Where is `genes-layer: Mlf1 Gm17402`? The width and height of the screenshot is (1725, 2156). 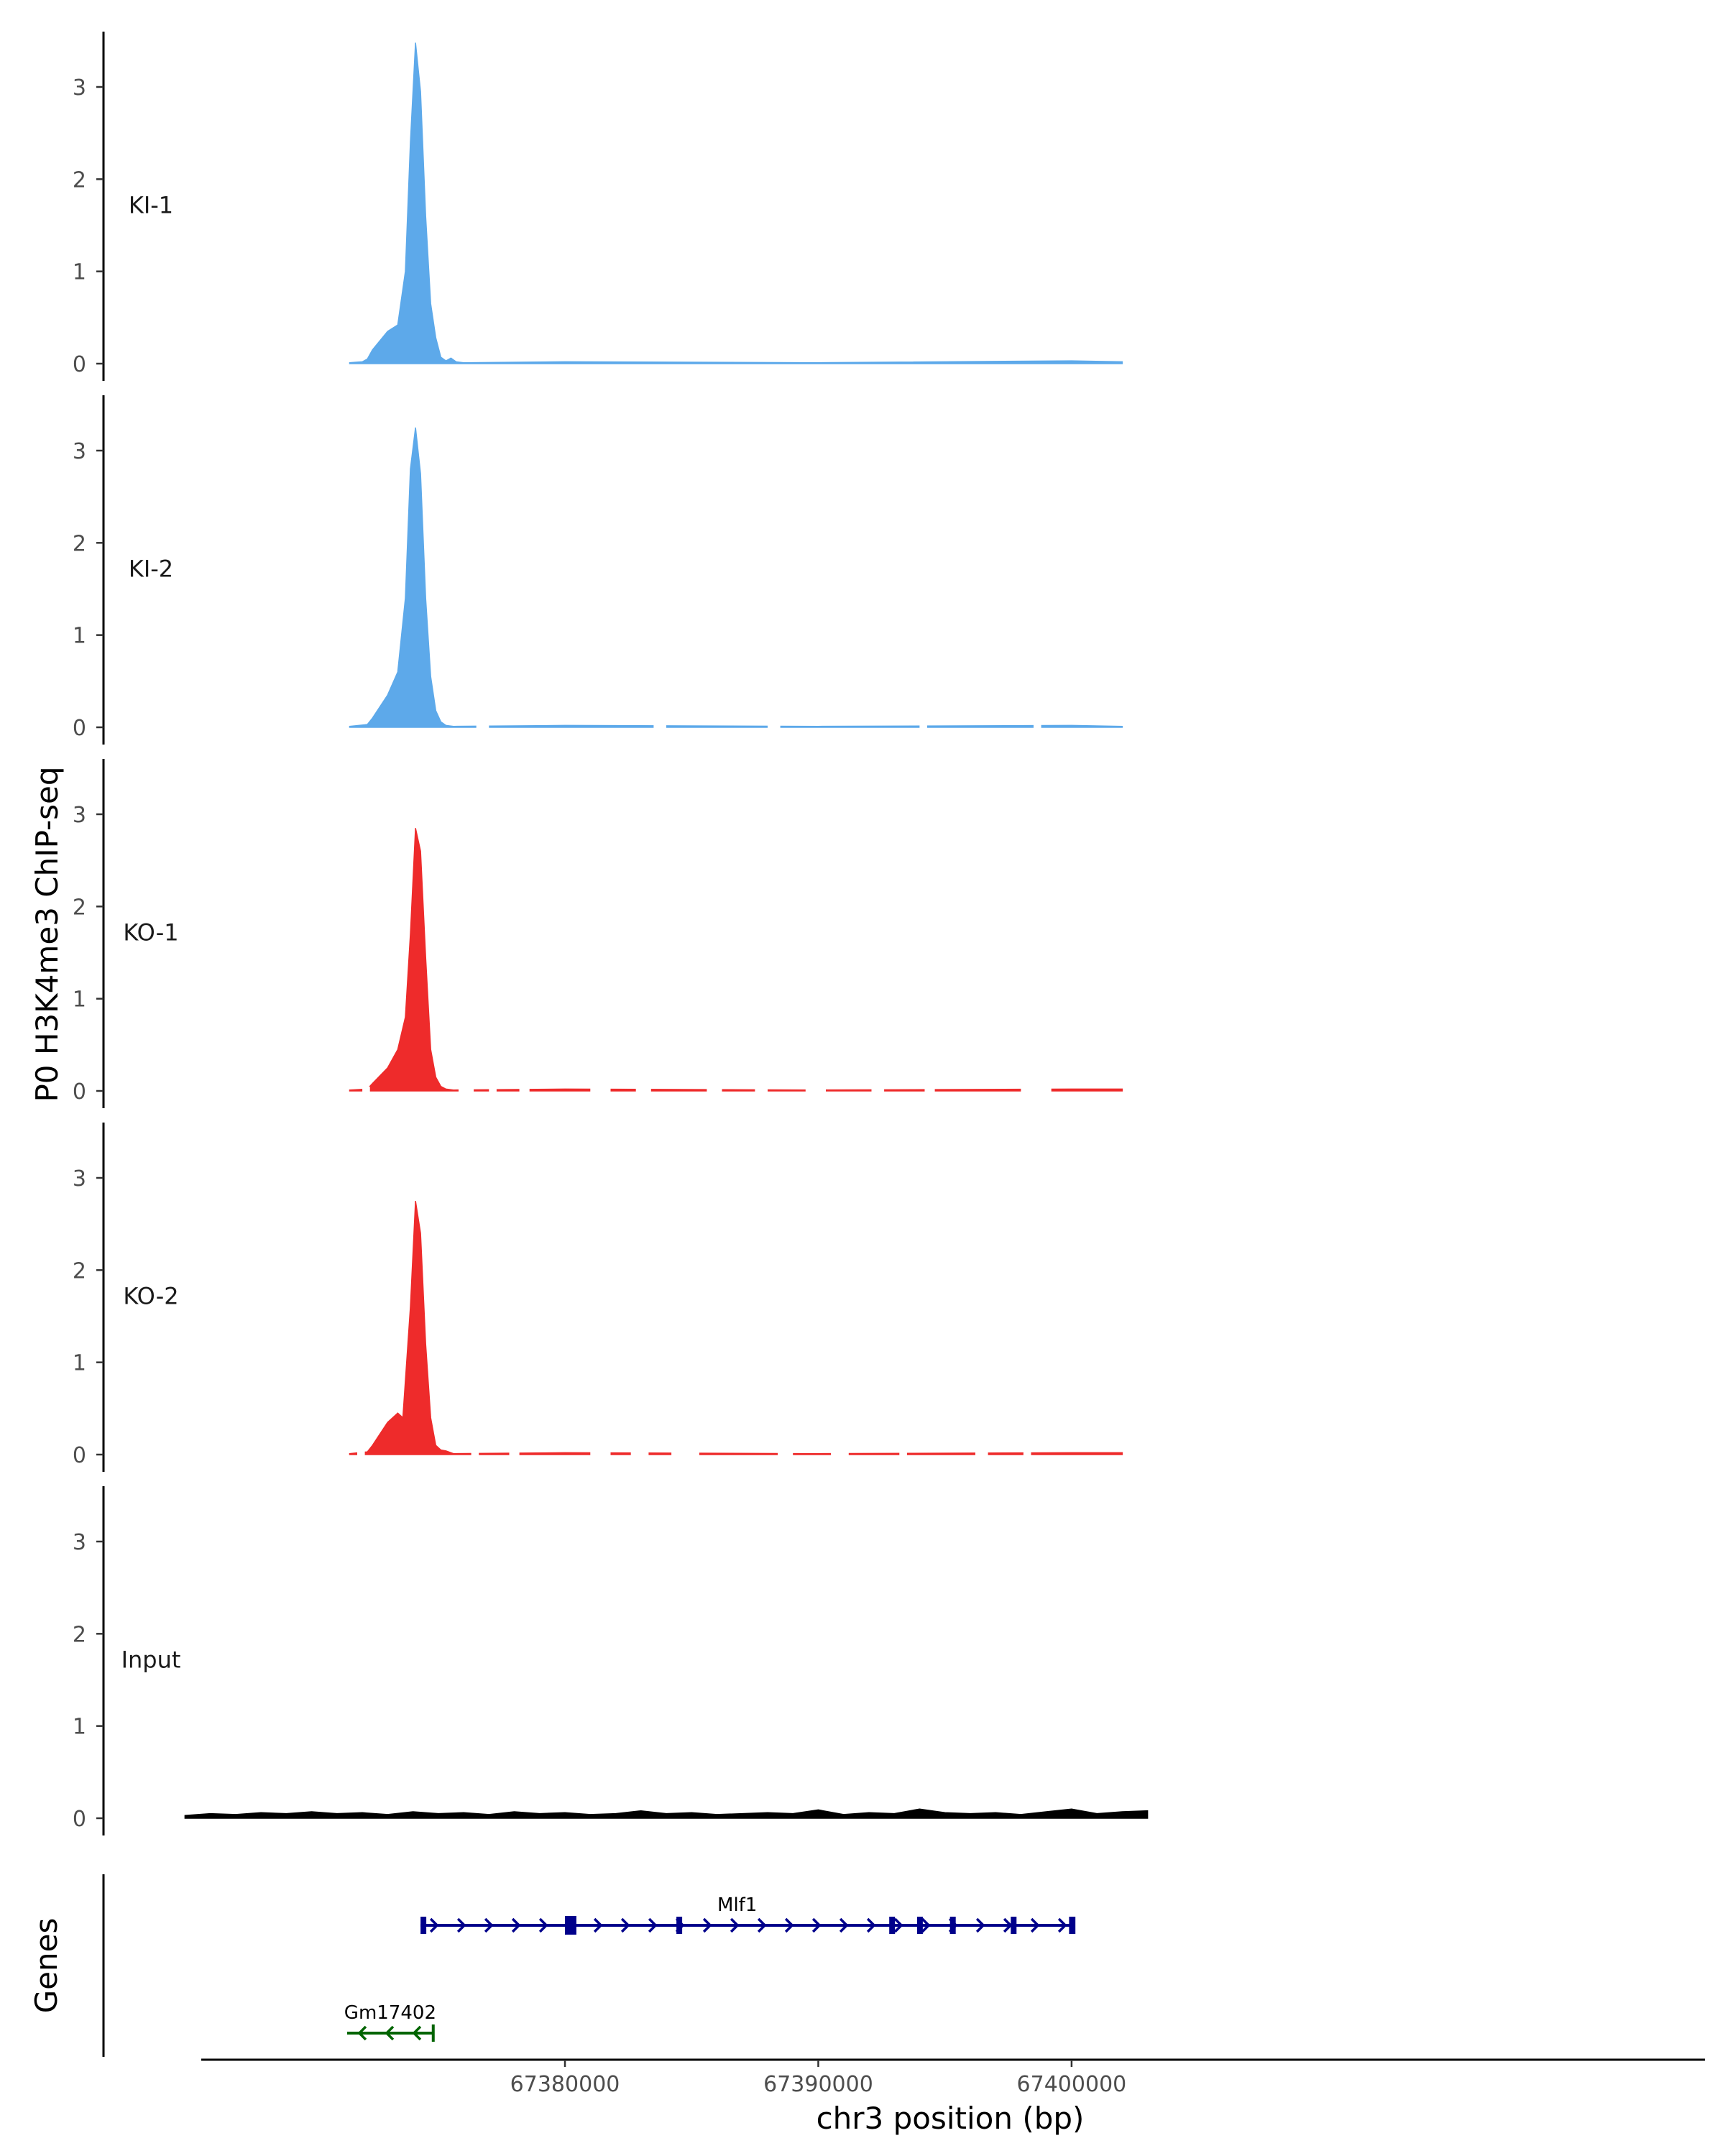 genes-layer: Mlf1 Gm17402 is located at coordinates (710, 1968).